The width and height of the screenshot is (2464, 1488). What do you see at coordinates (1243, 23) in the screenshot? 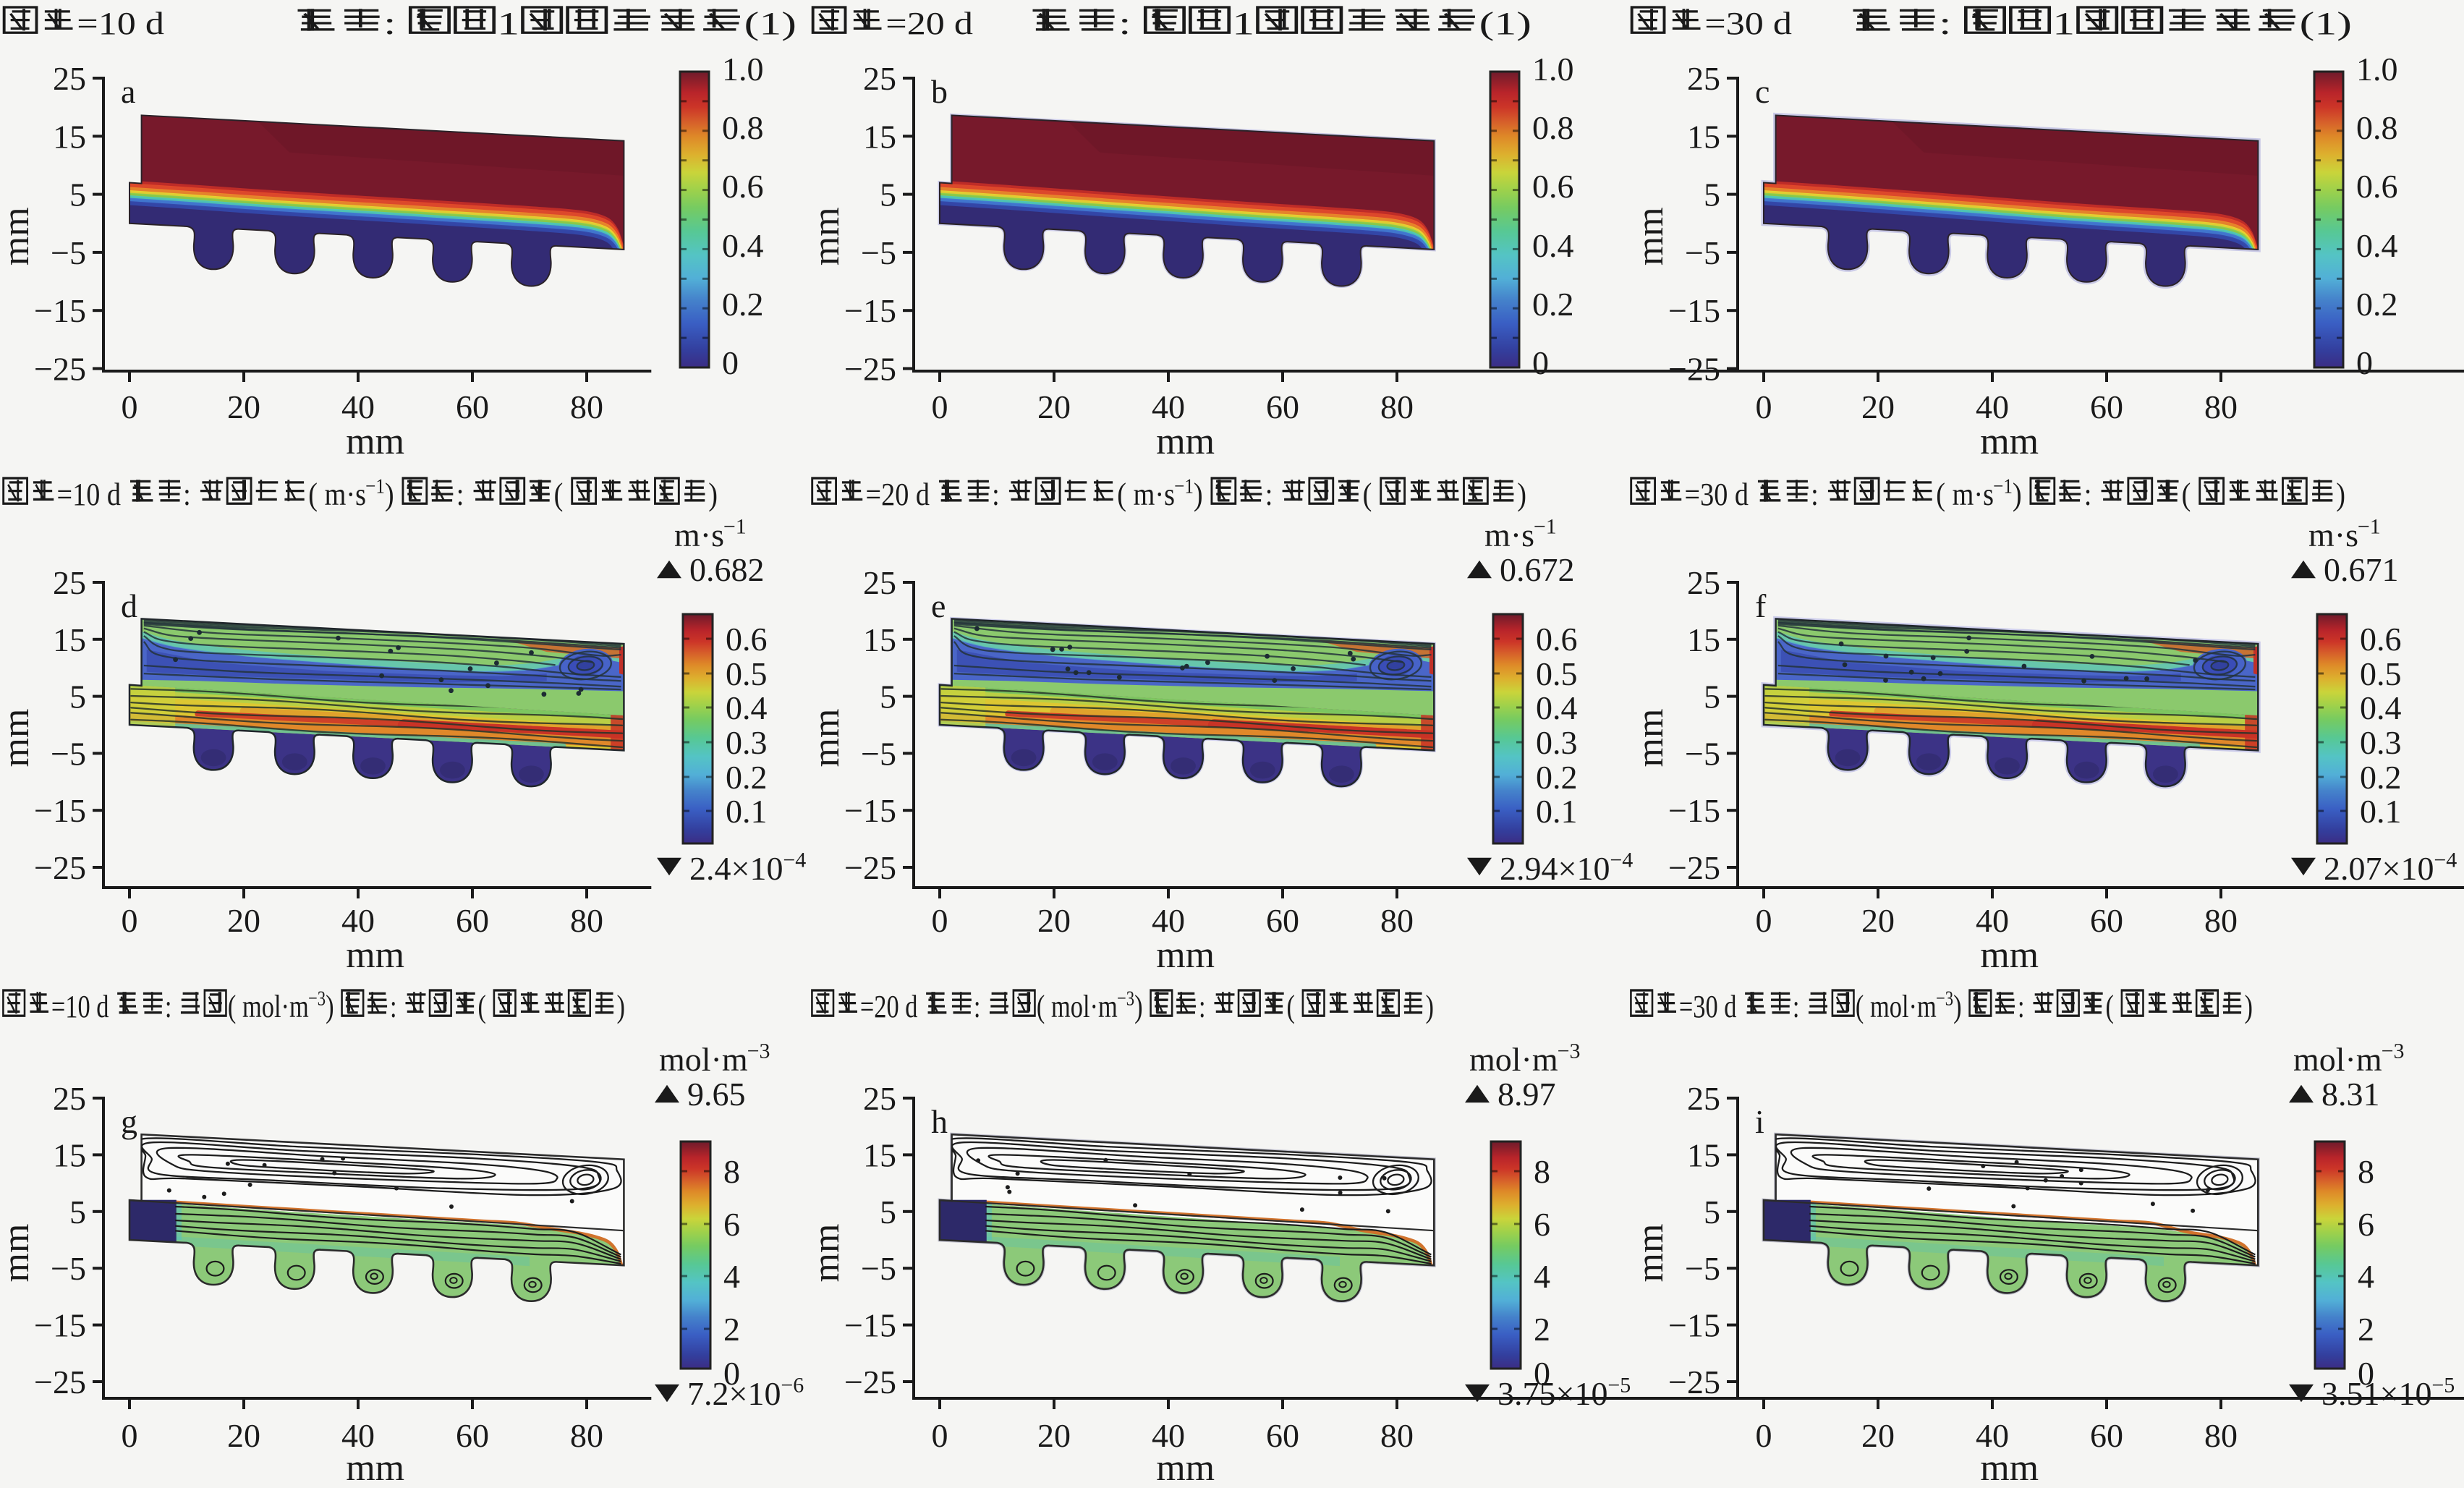
I see `svg-text: 1` at bounding box center [1243, 23].